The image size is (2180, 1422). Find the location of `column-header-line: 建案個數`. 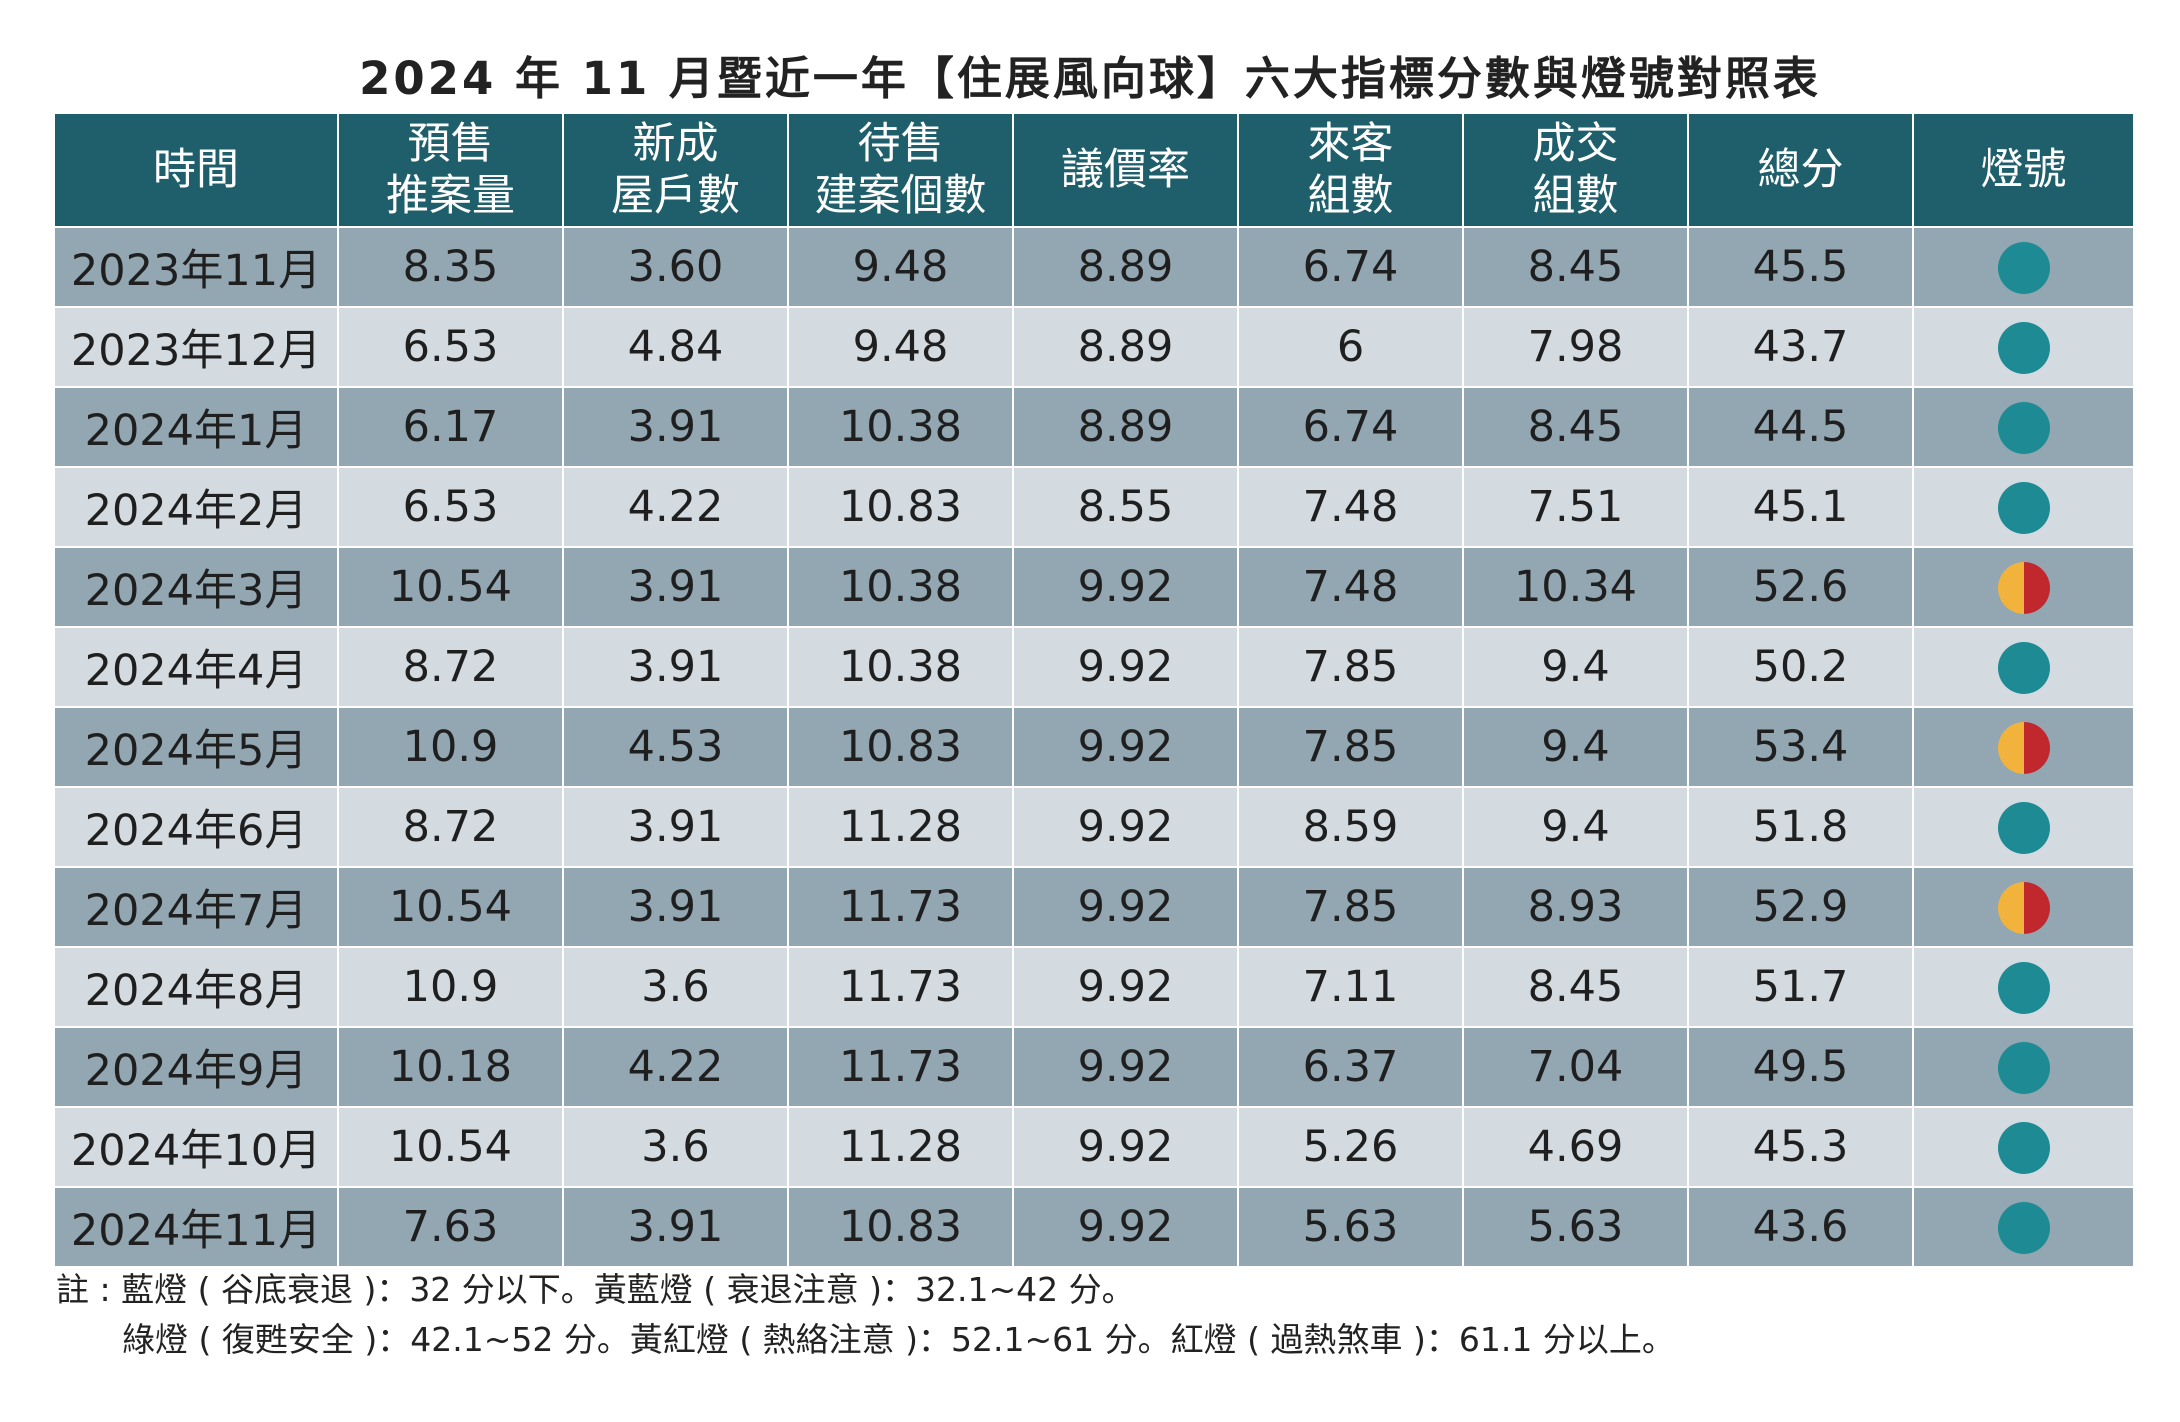

column-header-line: 建案個數 is located at coordinates (900, 196).